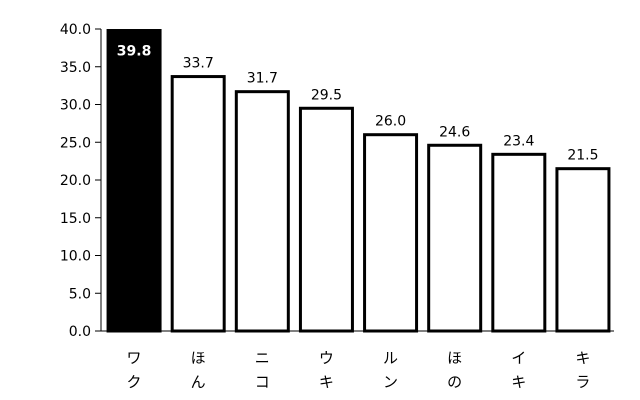 Image resolution: width=640 pixels, height=400 pixels. I want to click on bar-value-label: 31.7, so click(262, 79).